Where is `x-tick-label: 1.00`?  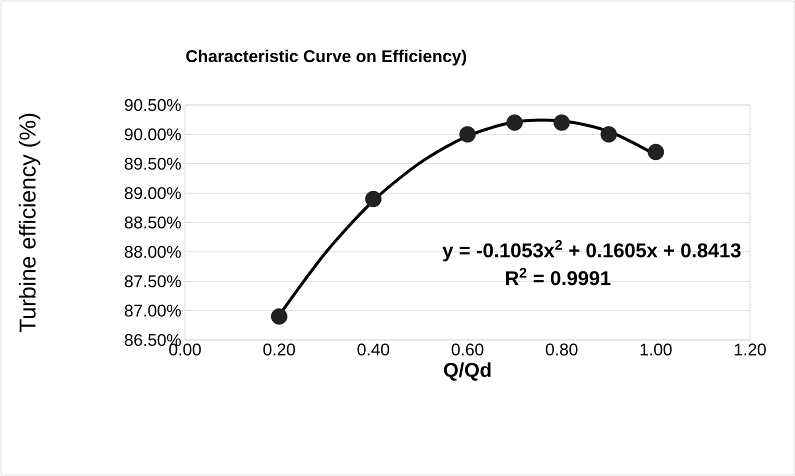 x-tick-label: 1.00 is located at coordinates (656, 350).